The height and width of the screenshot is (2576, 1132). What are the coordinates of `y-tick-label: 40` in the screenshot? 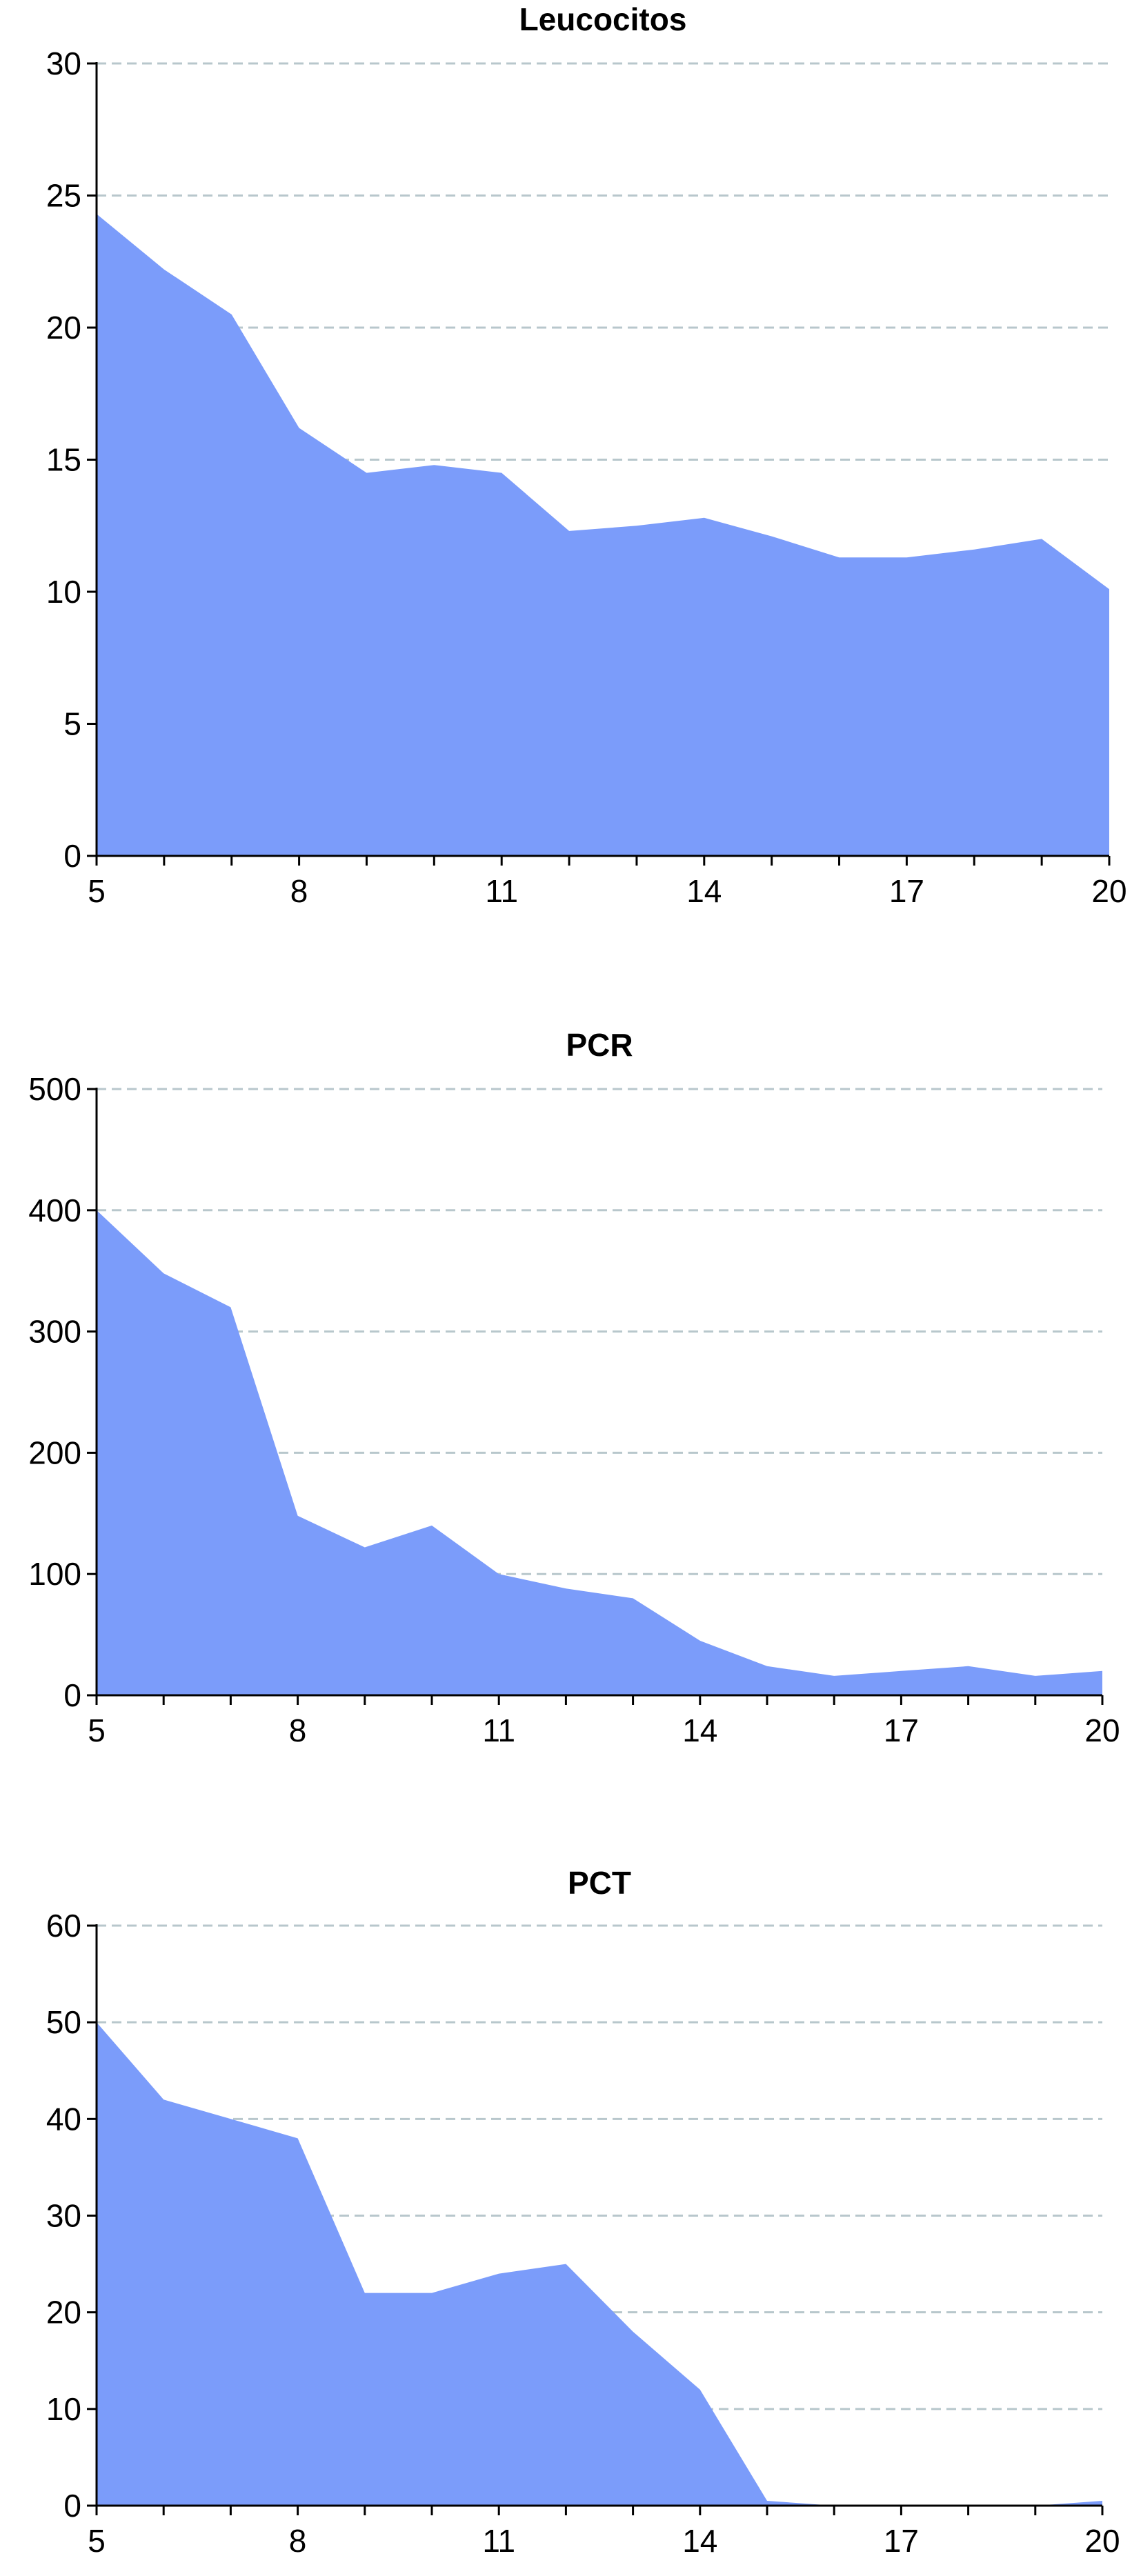 It's located at (64, 2119).